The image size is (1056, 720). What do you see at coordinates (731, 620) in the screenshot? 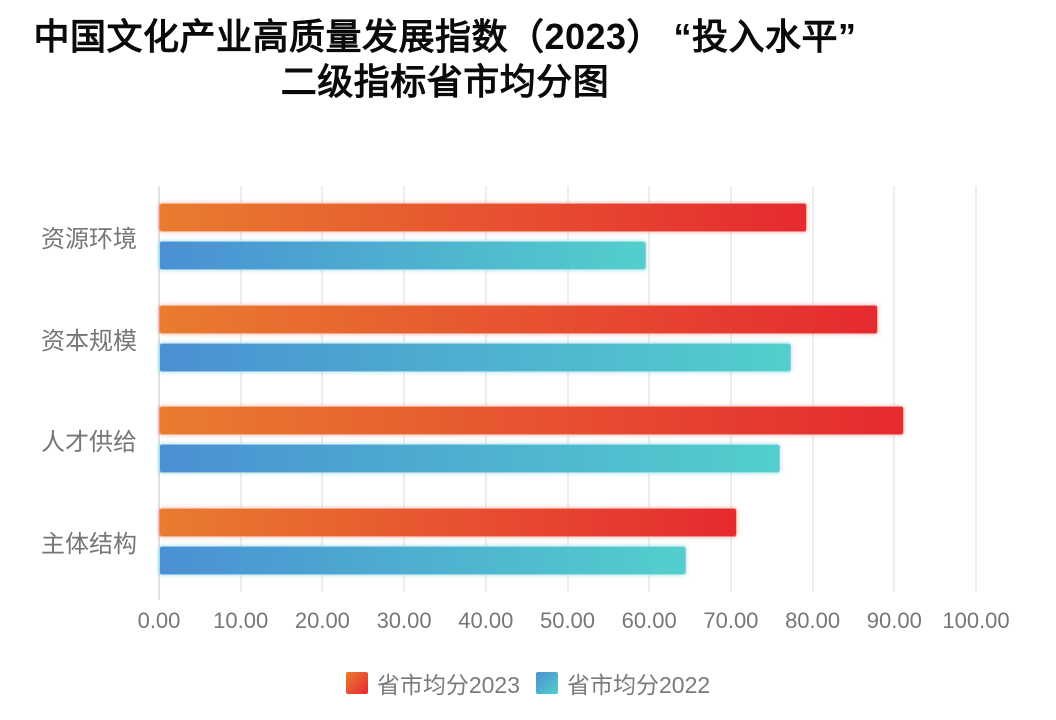
I see `x-tick-label: 70.00` at bounding box center [731, 620].